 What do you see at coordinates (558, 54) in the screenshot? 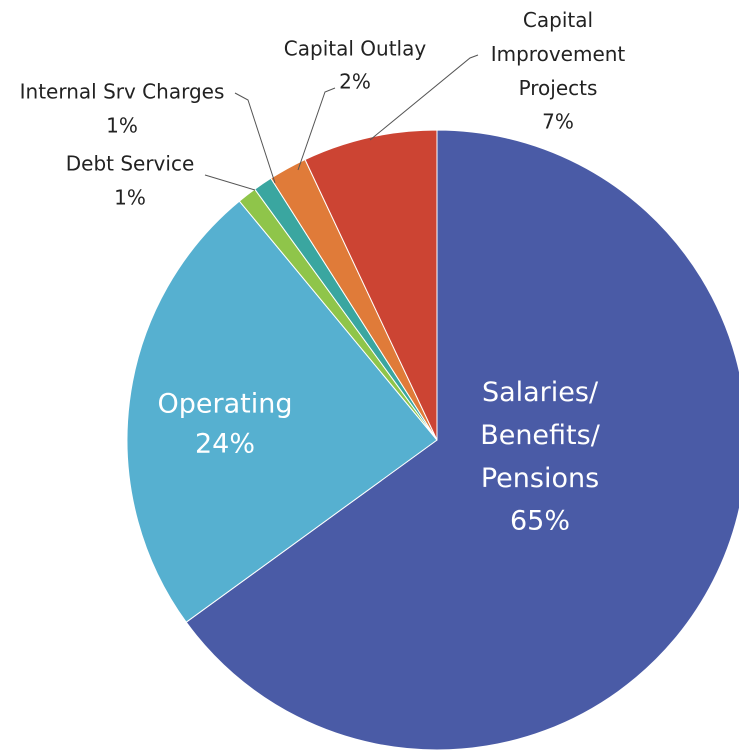
I see `slice-label: Capital Improvement Projects` at bounding box center [558, 54].